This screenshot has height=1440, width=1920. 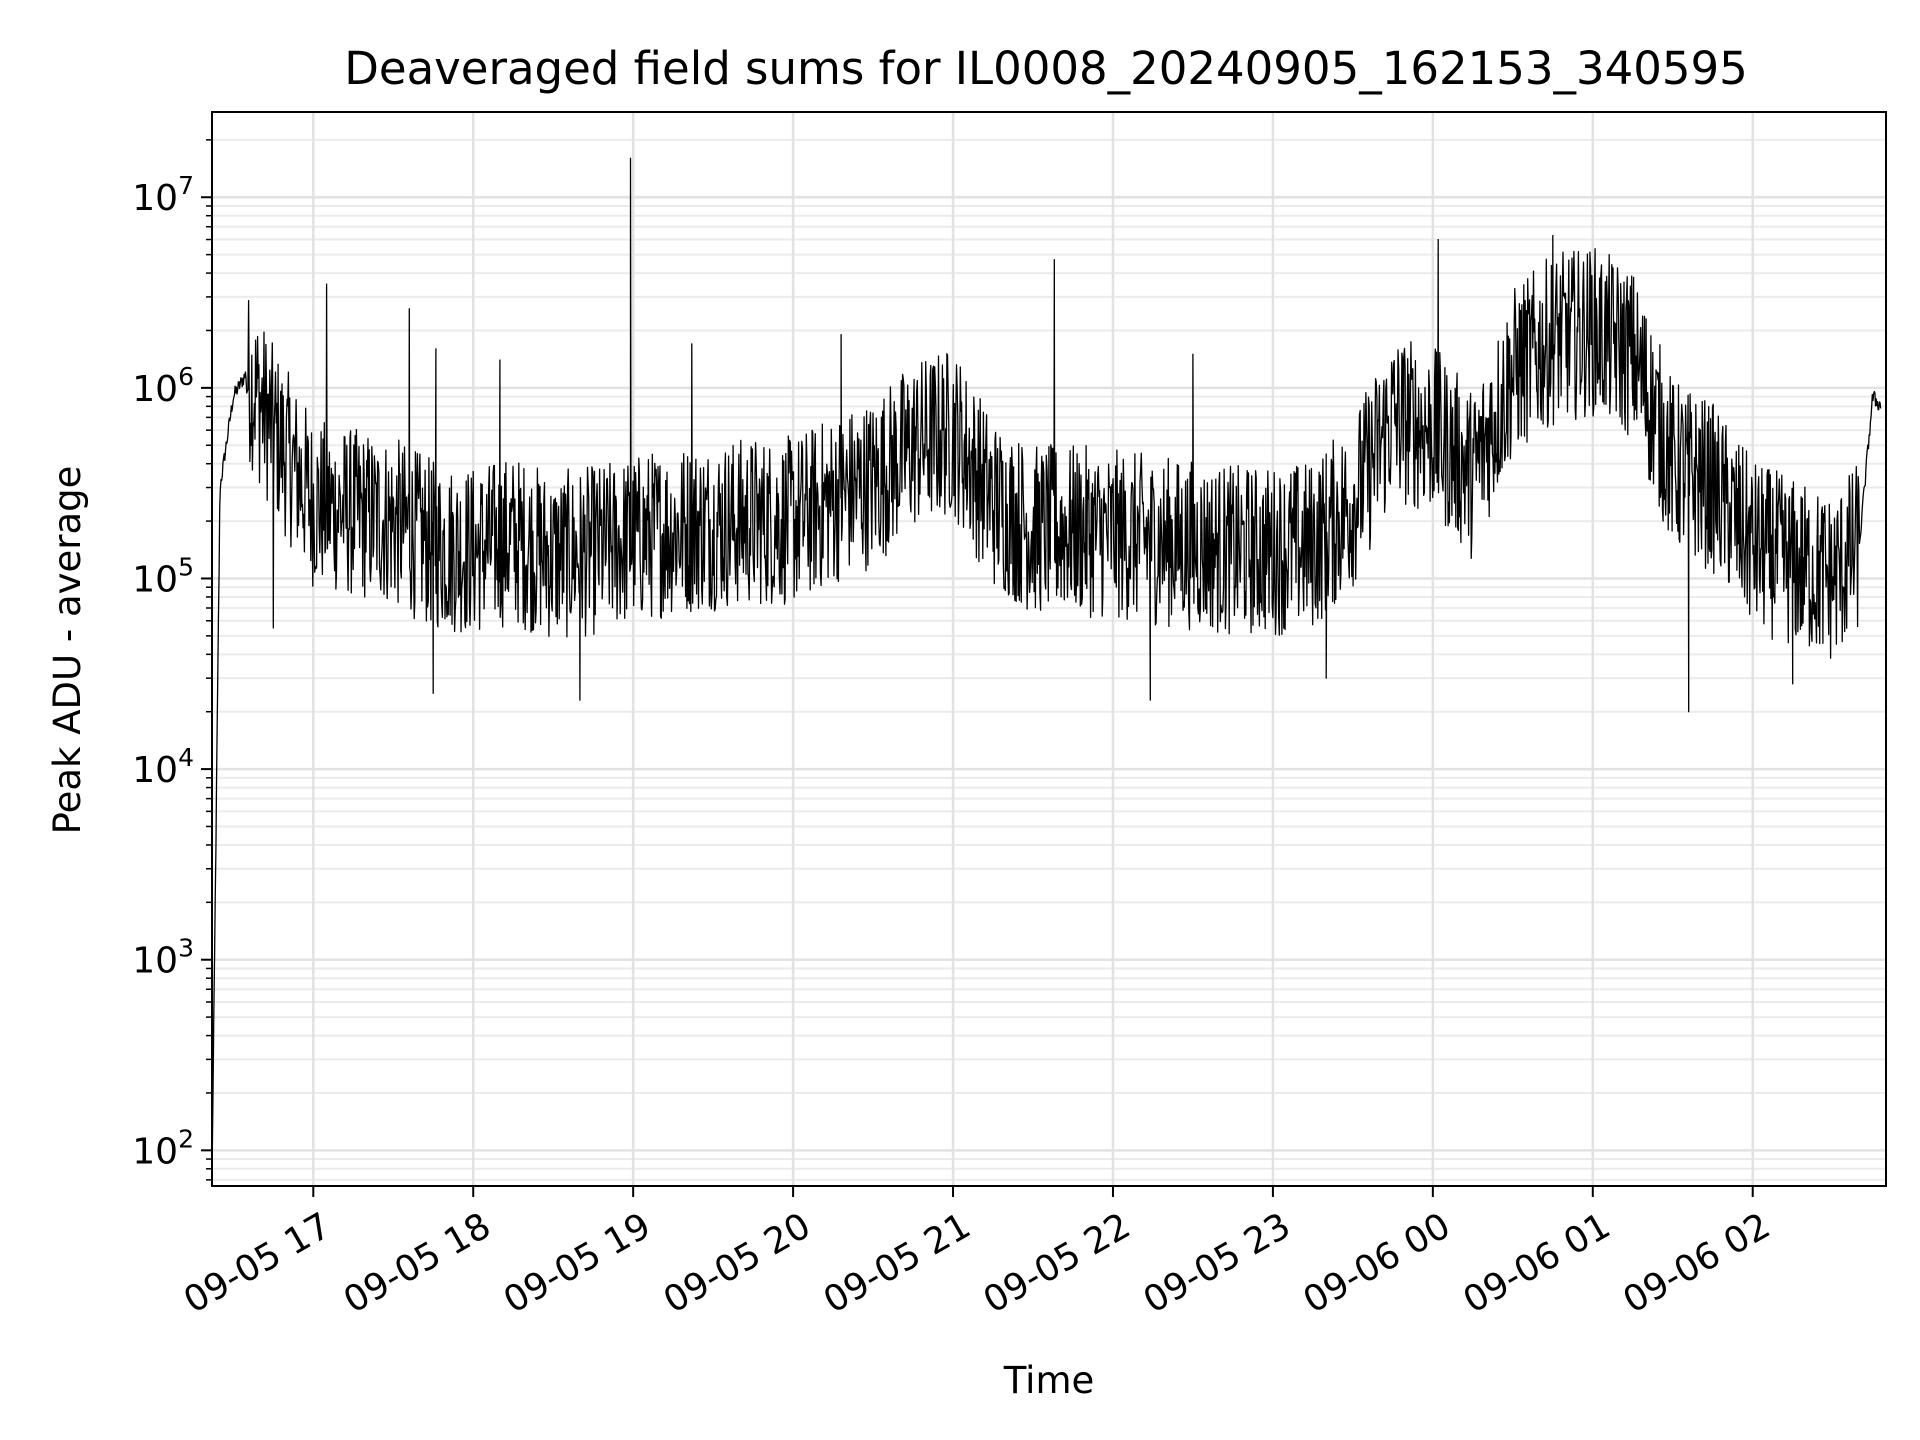 What do you see at coordinates (67, 650) in the screenshot?
I see `y-axis-label: Peak ADU - average` at bounding box center [67, 650].